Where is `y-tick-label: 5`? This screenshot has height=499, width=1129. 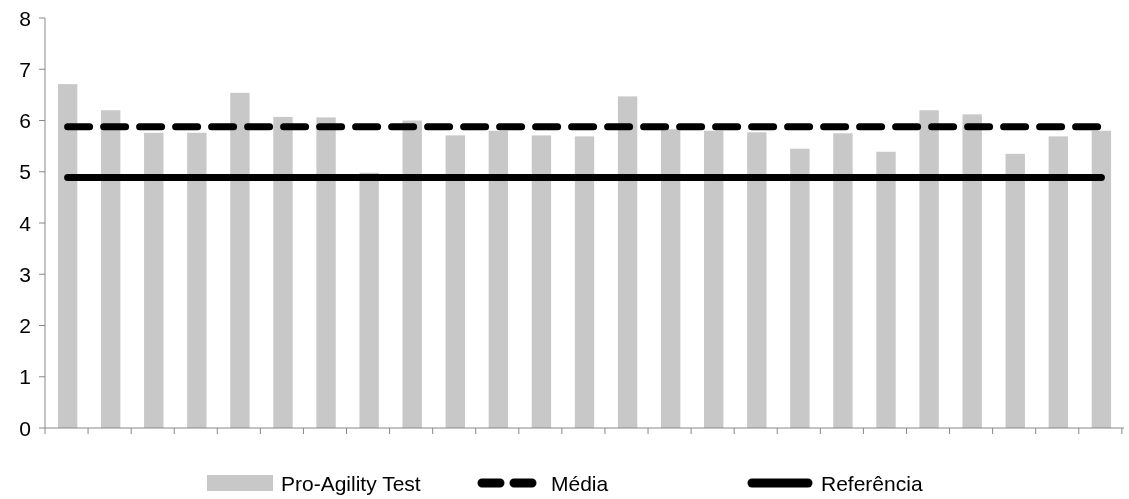
y-tick-label: 5 is located at coordinates (25, 172).